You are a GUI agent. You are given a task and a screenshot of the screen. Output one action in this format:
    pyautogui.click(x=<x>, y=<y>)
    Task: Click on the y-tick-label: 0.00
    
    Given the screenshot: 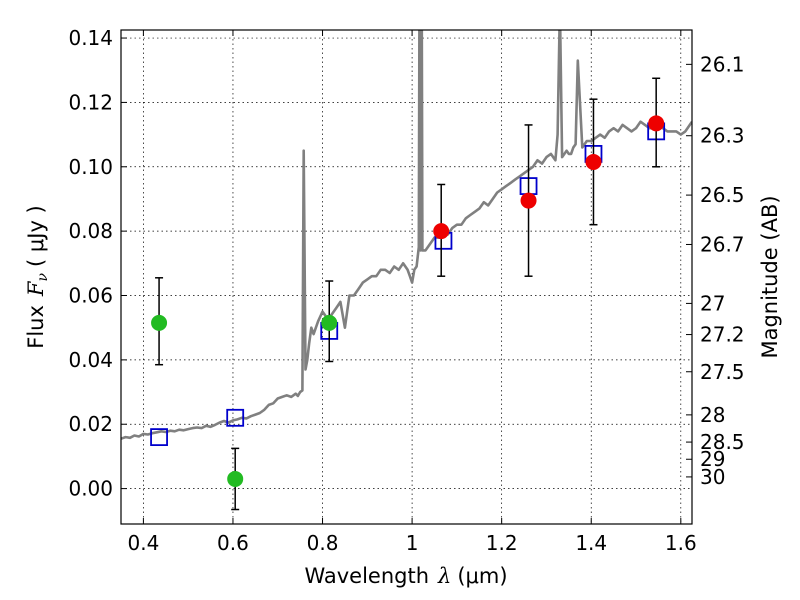 What is the action you would take?
    pyautogui.click(x=90, y=489)
    